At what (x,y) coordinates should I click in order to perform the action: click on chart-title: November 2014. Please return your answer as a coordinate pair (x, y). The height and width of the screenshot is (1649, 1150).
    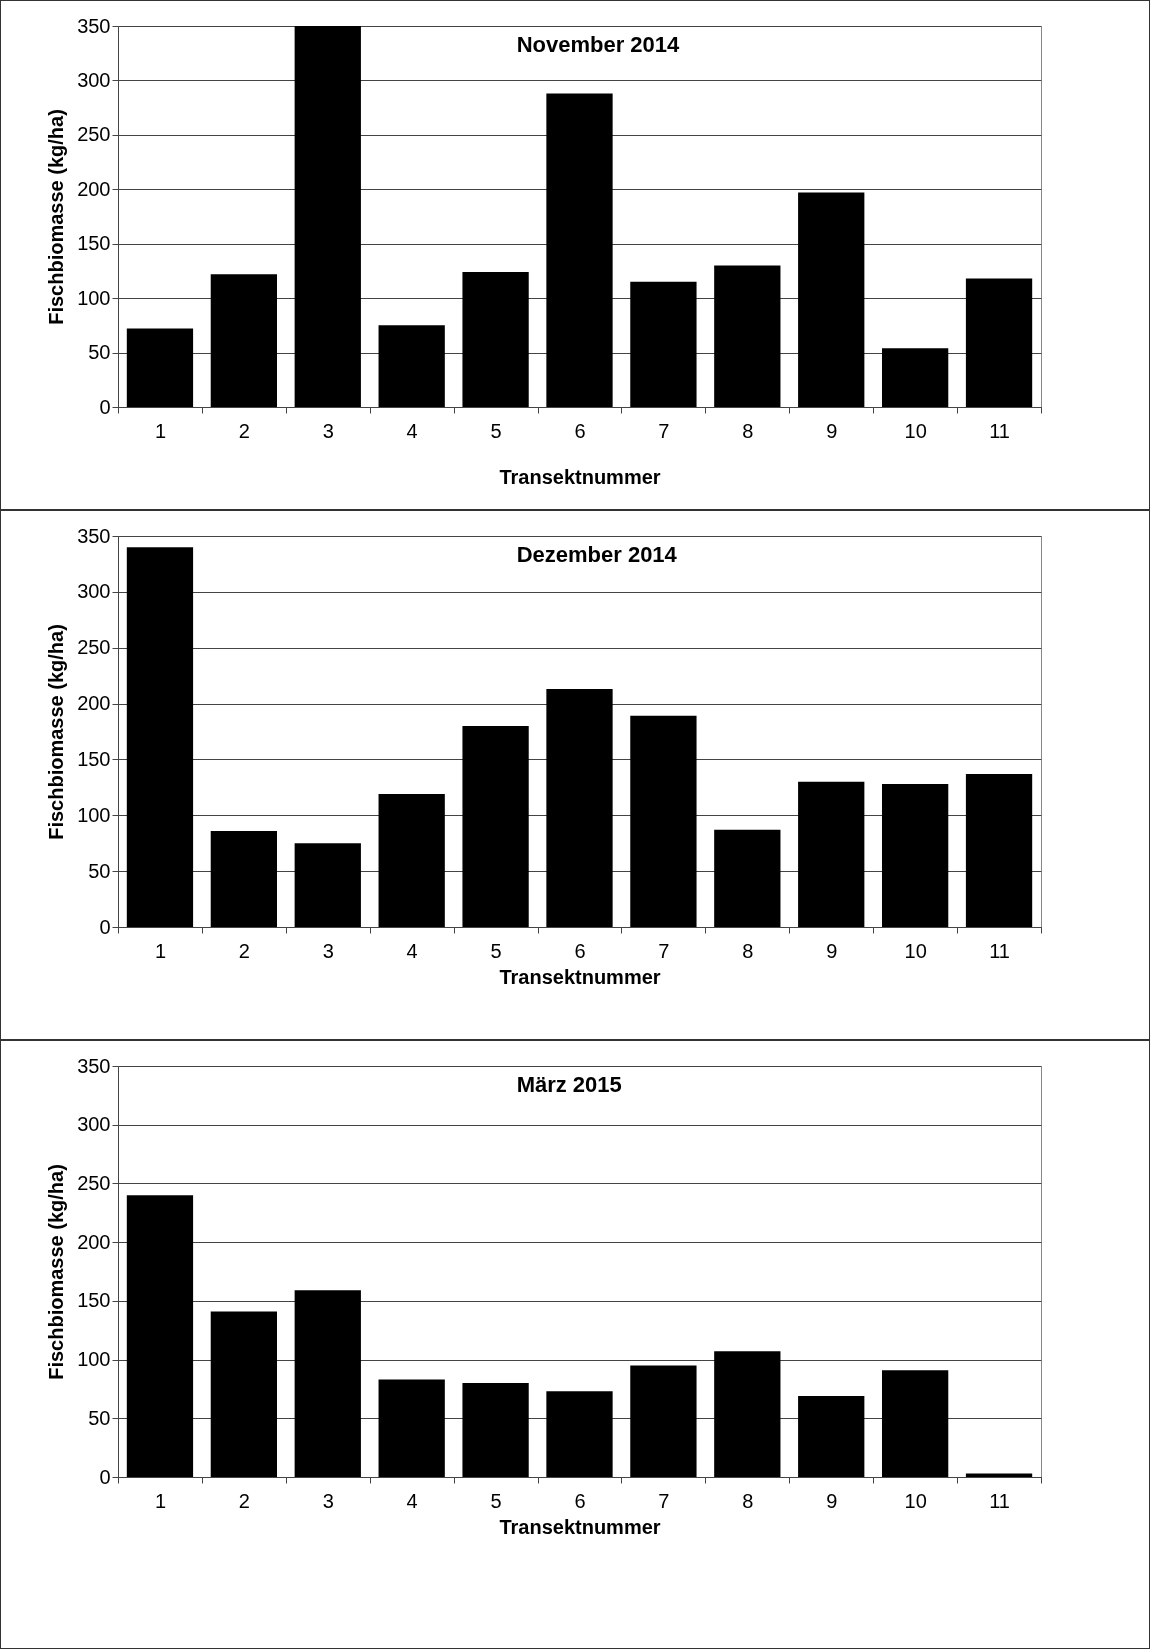
    Looking at the image, I should click on (598, 44).